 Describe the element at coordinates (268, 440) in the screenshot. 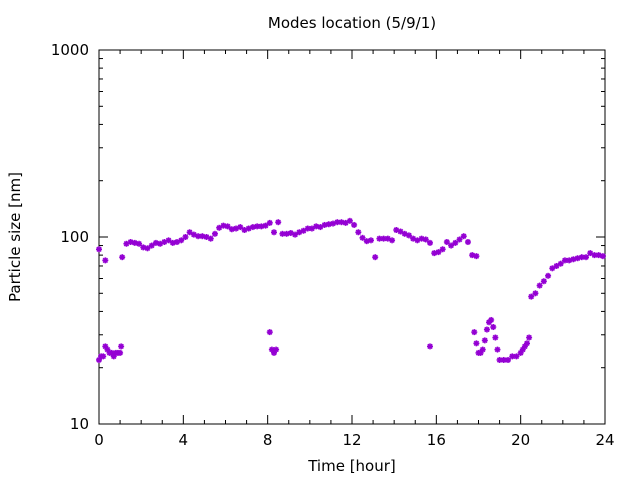

I see `x-tick-label: 8` at that location.